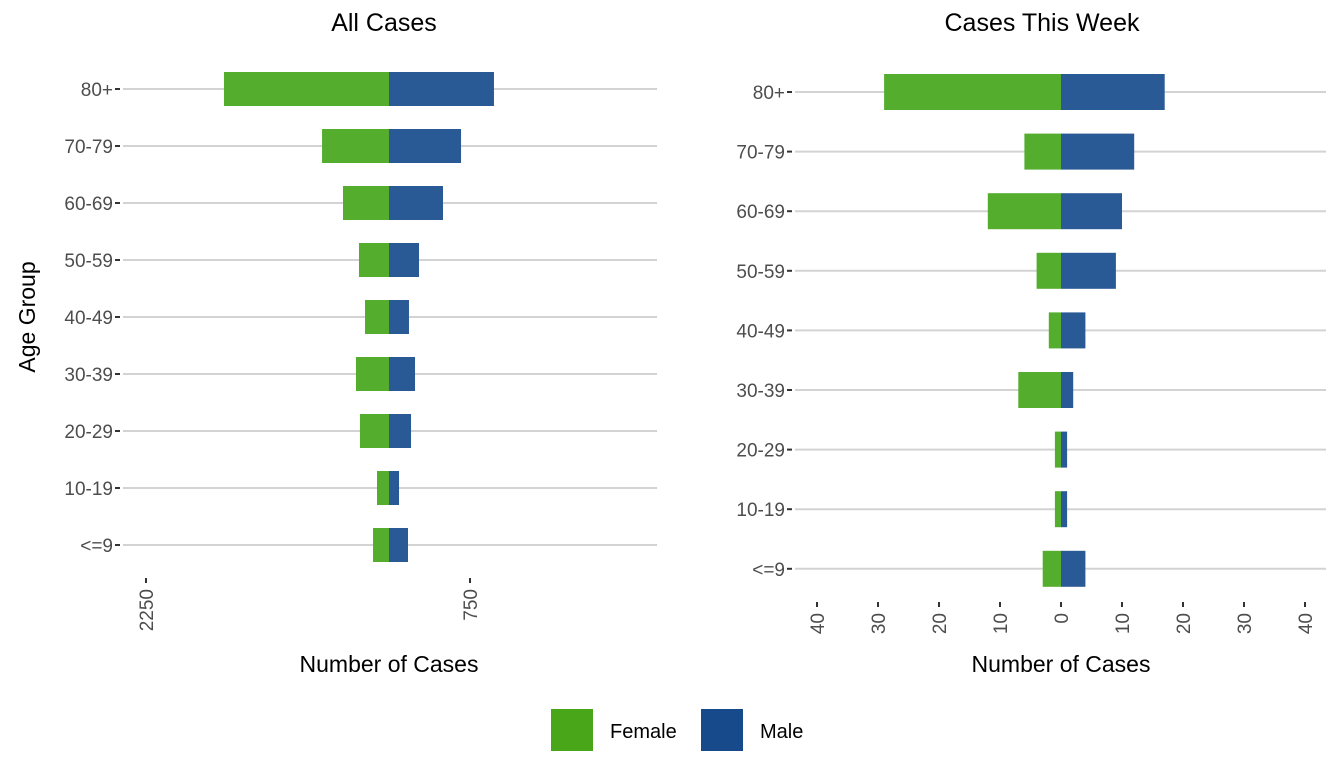 Image resolution: width=1344 pixels, height=768 pixels. I want to click on x-tick-label: 0, so click(1062, 618).